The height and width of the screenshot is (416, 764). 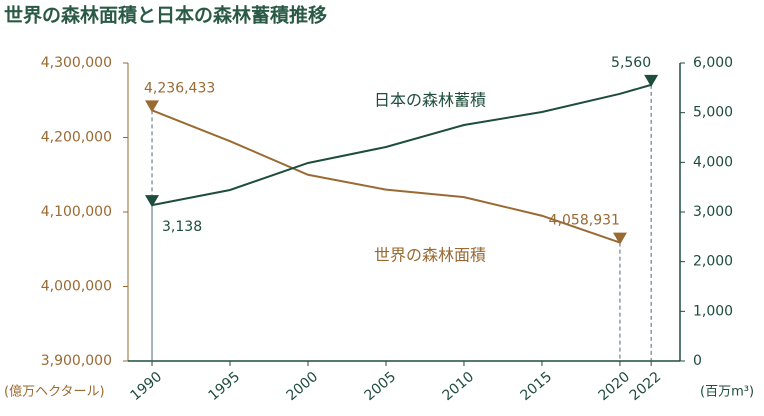 What do you see at coordinates (713, 262) in the screenshot?
I see `y2-tick-label: 2,000` at bounding box center [713, 262].